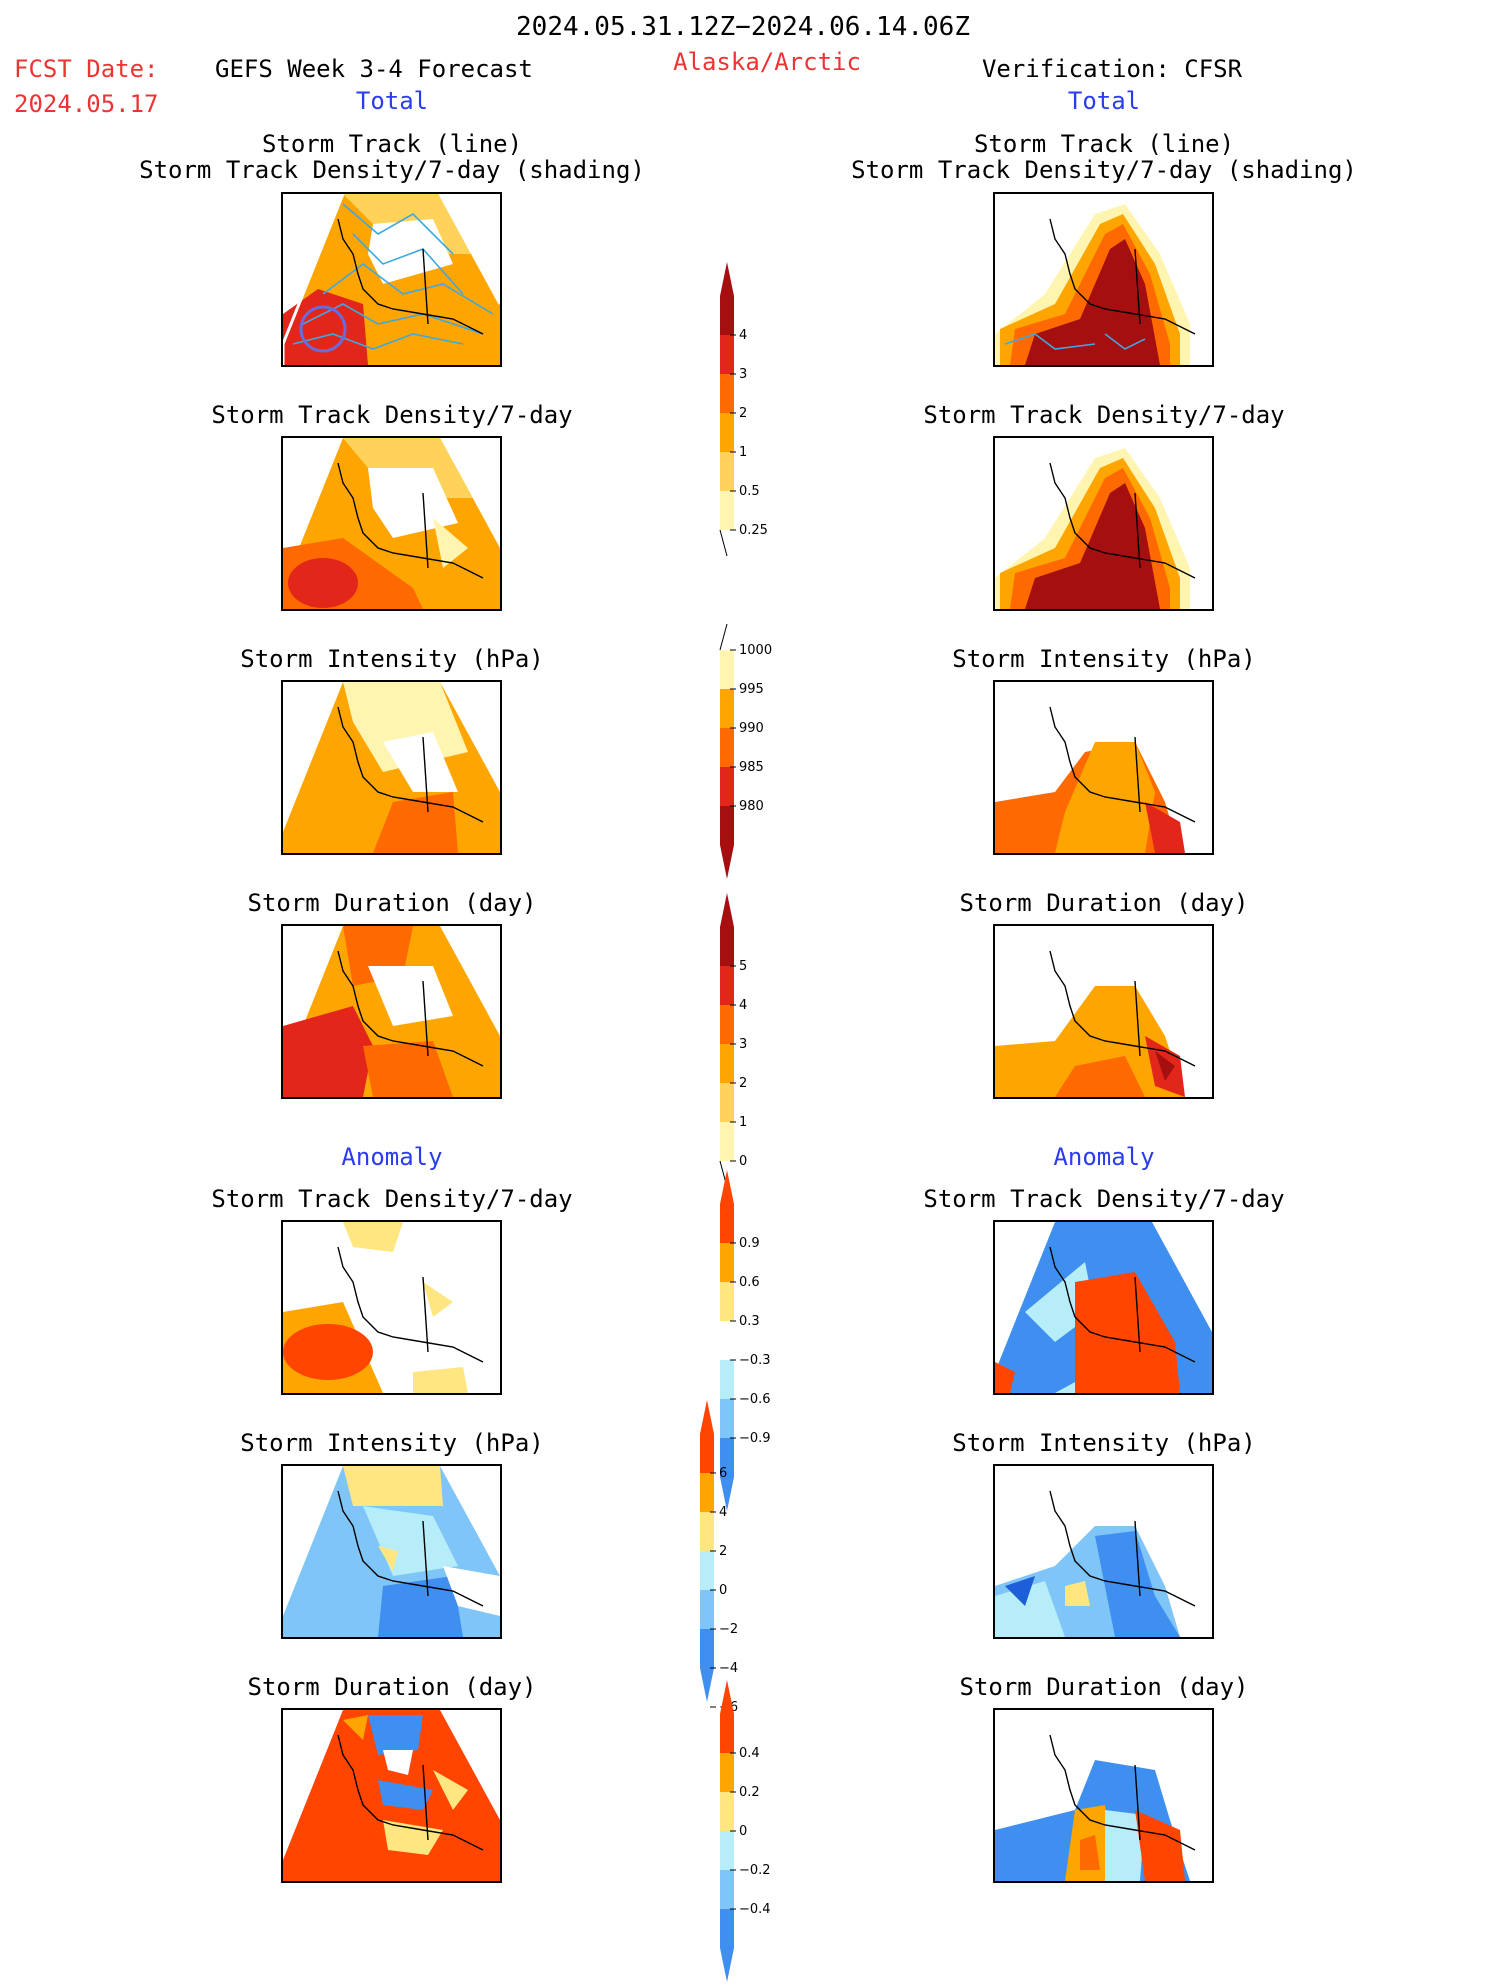 The image size is (1487, 1988). Describe the element at coordinates (86, 69) in the screenshot. I see `fcst-date-label: FCST Date:` at that location.